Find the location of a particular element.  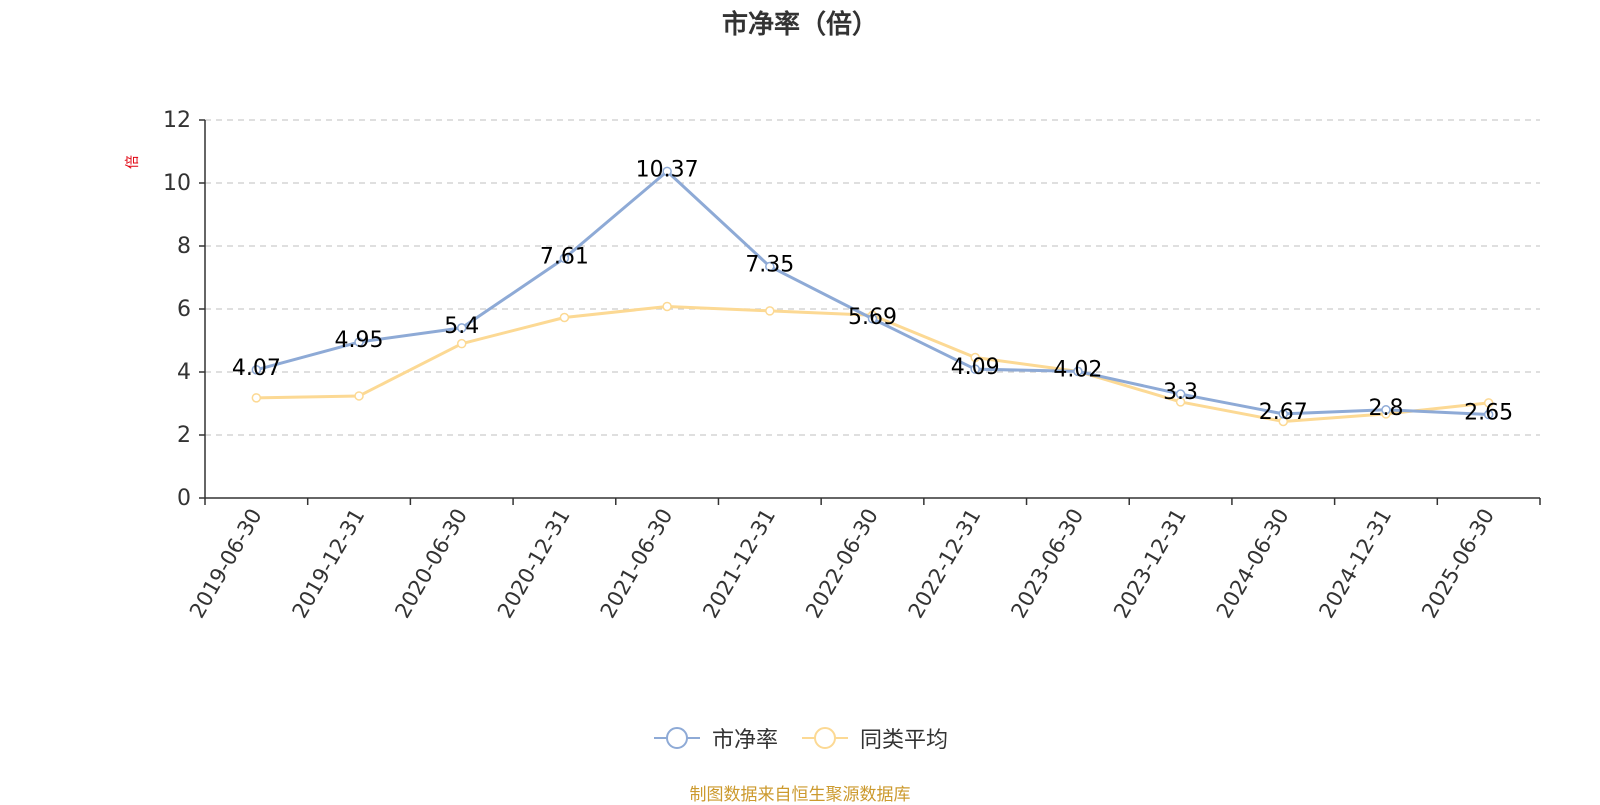

x-tick-label: 2024-06-30 is located at coordinates (1253, 564).